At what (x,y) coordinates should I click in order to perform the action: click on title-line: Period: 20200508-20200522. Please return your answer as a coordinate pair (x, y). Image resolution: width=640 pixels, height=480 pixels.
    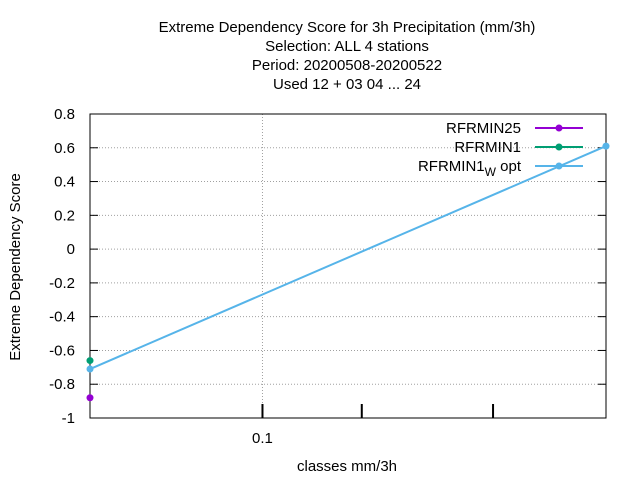
    Looking at the image, I should click on (347, 65).